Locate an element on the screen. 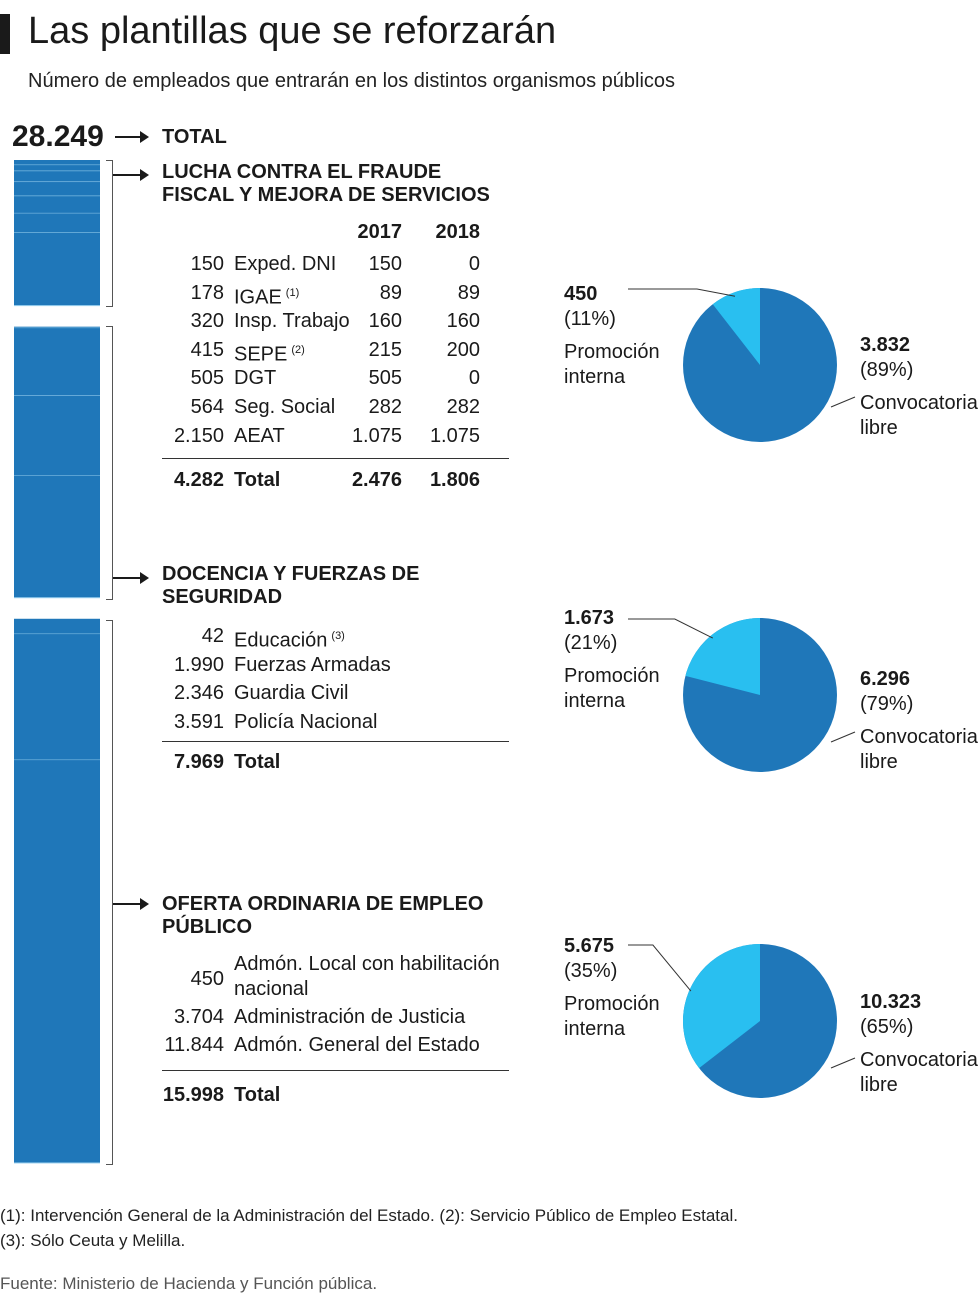  row-2017: 89 is located at coordinates (390, 292).